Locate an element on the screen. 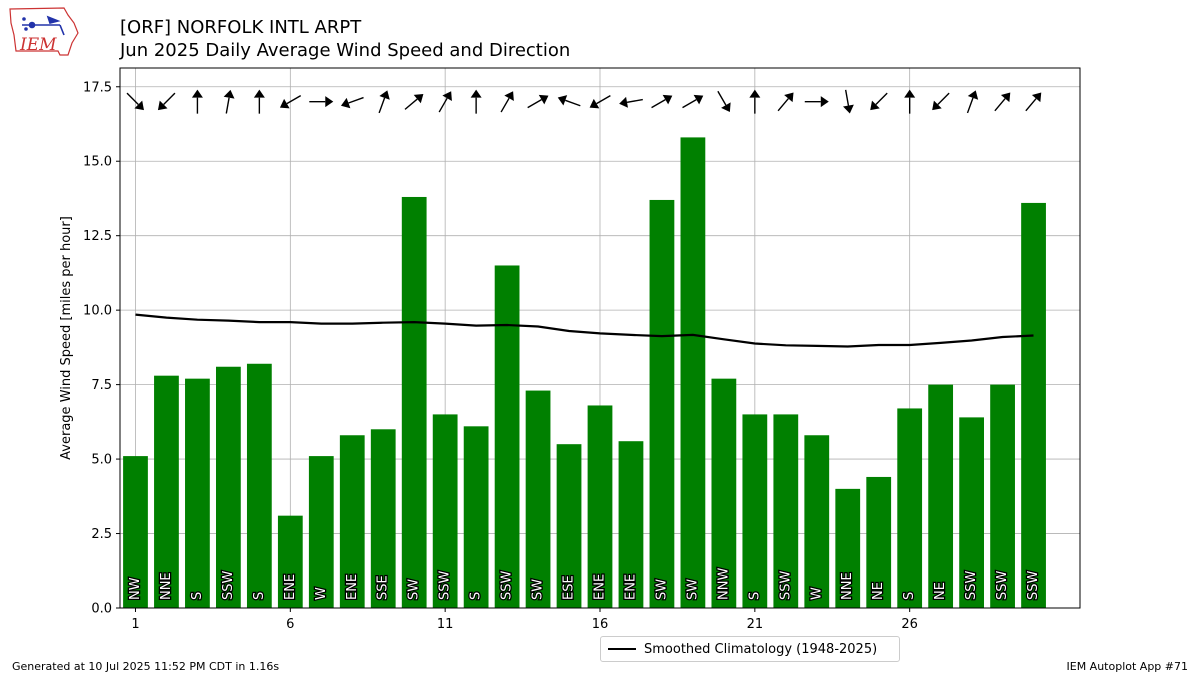  direction-label-day-14: SW is located at coordinates (538, 589).